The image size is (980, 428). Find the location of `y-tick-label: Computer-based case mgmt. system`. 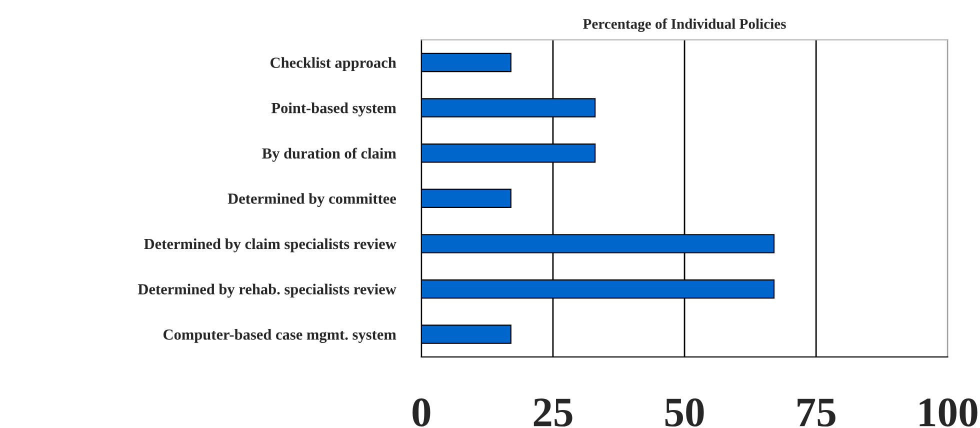

y-tick-label: Computer-based case mgmt. system is located at coordinates (280, 336).